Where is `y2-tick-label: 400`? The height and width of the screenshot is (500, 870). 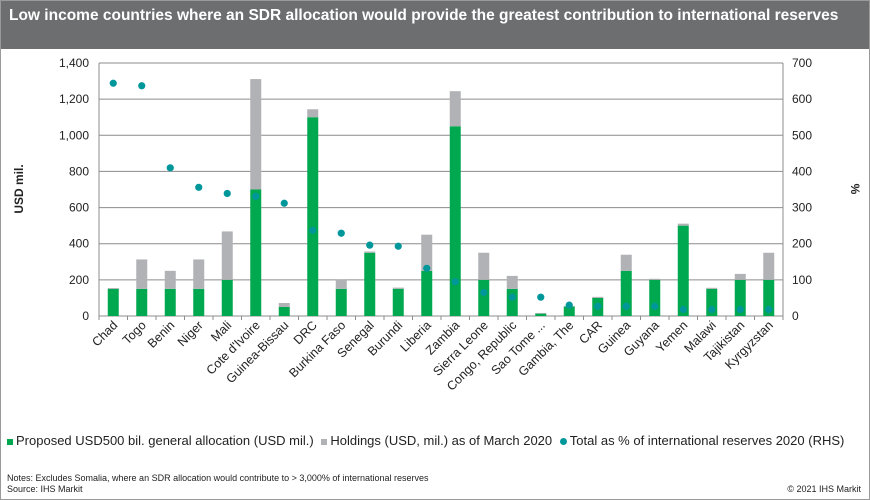
y2-tick-label: 400 is located at coordinates (802, 171).